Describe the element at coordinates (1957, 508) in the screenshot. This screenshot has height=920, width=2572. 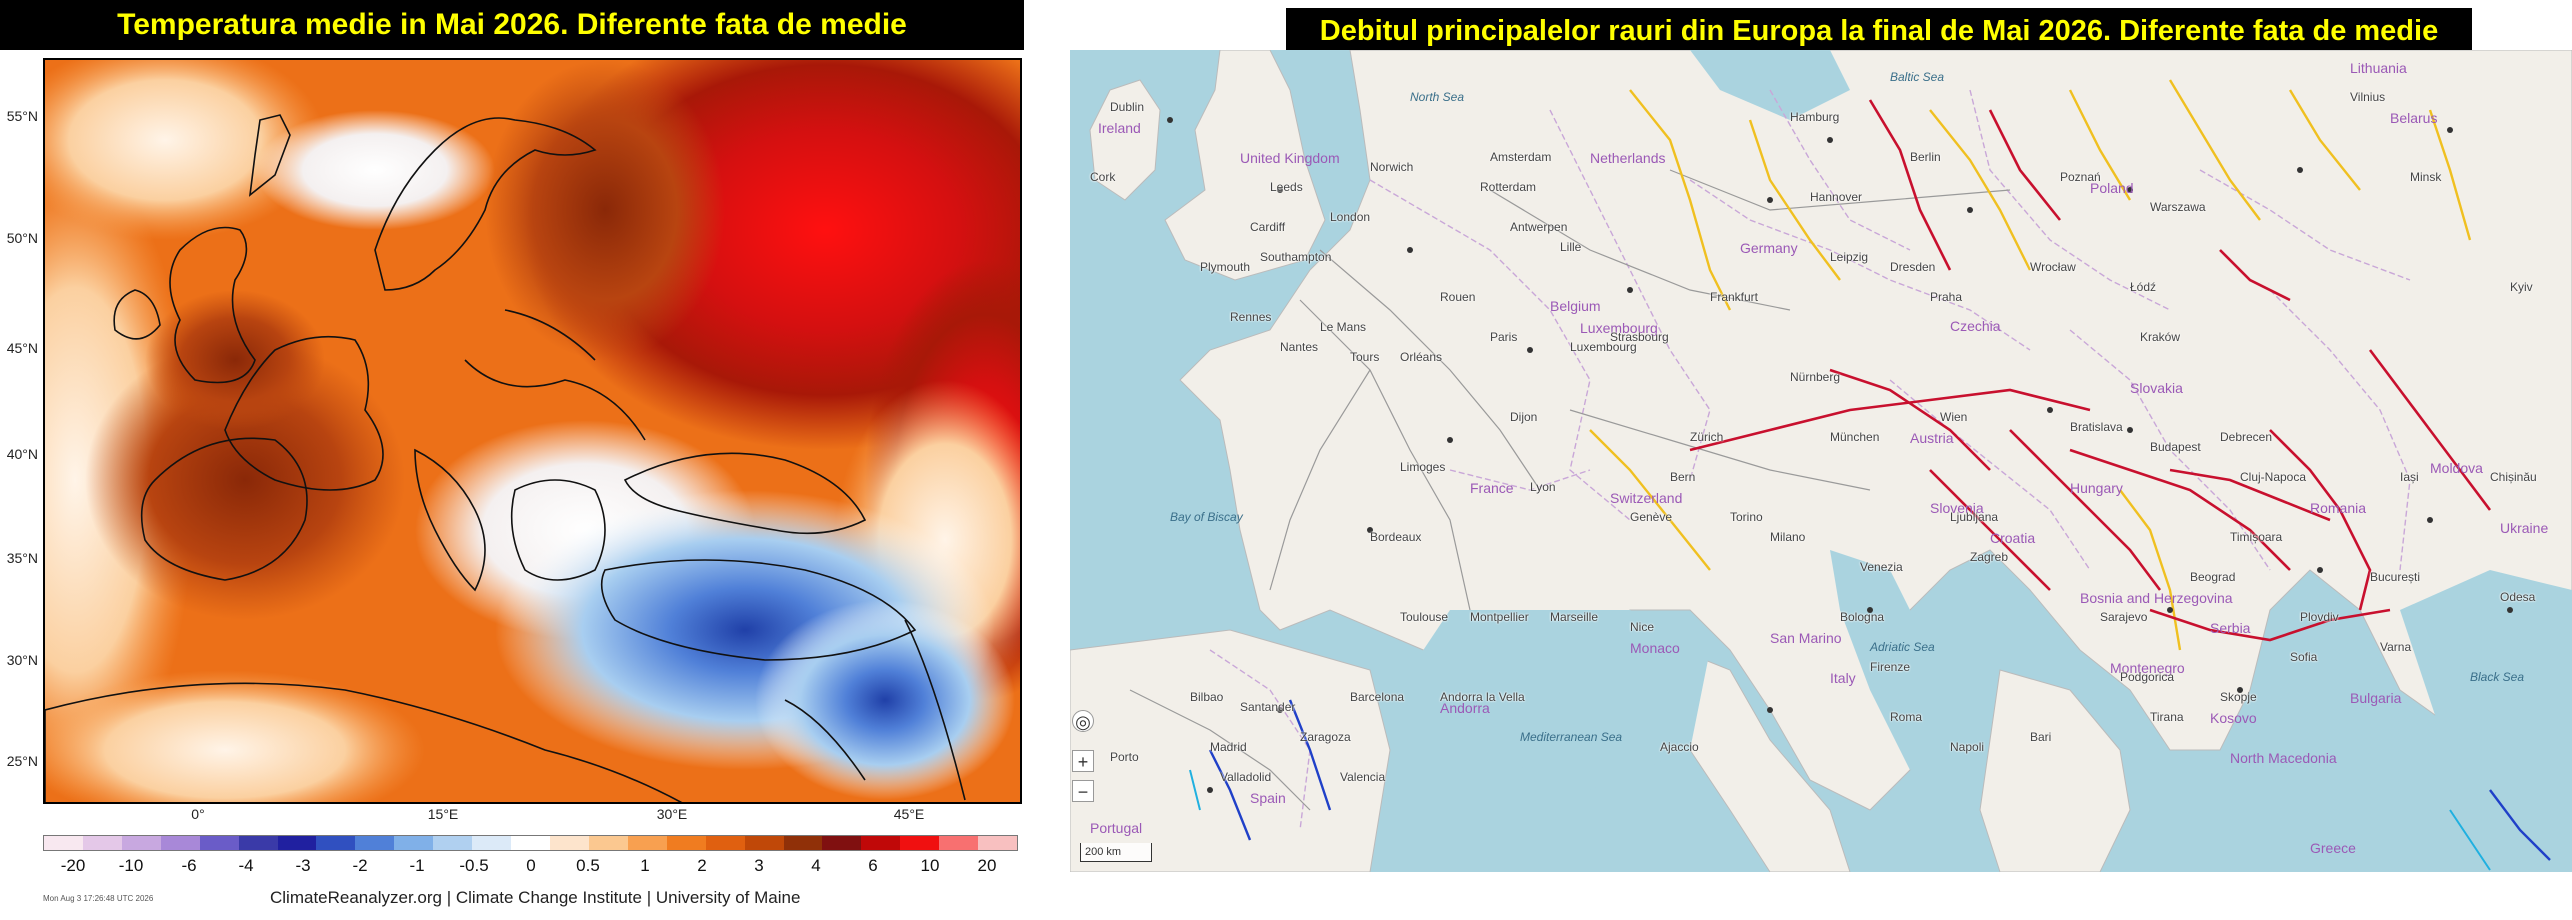
I see `label-slovenia: Slovenia` at that location.